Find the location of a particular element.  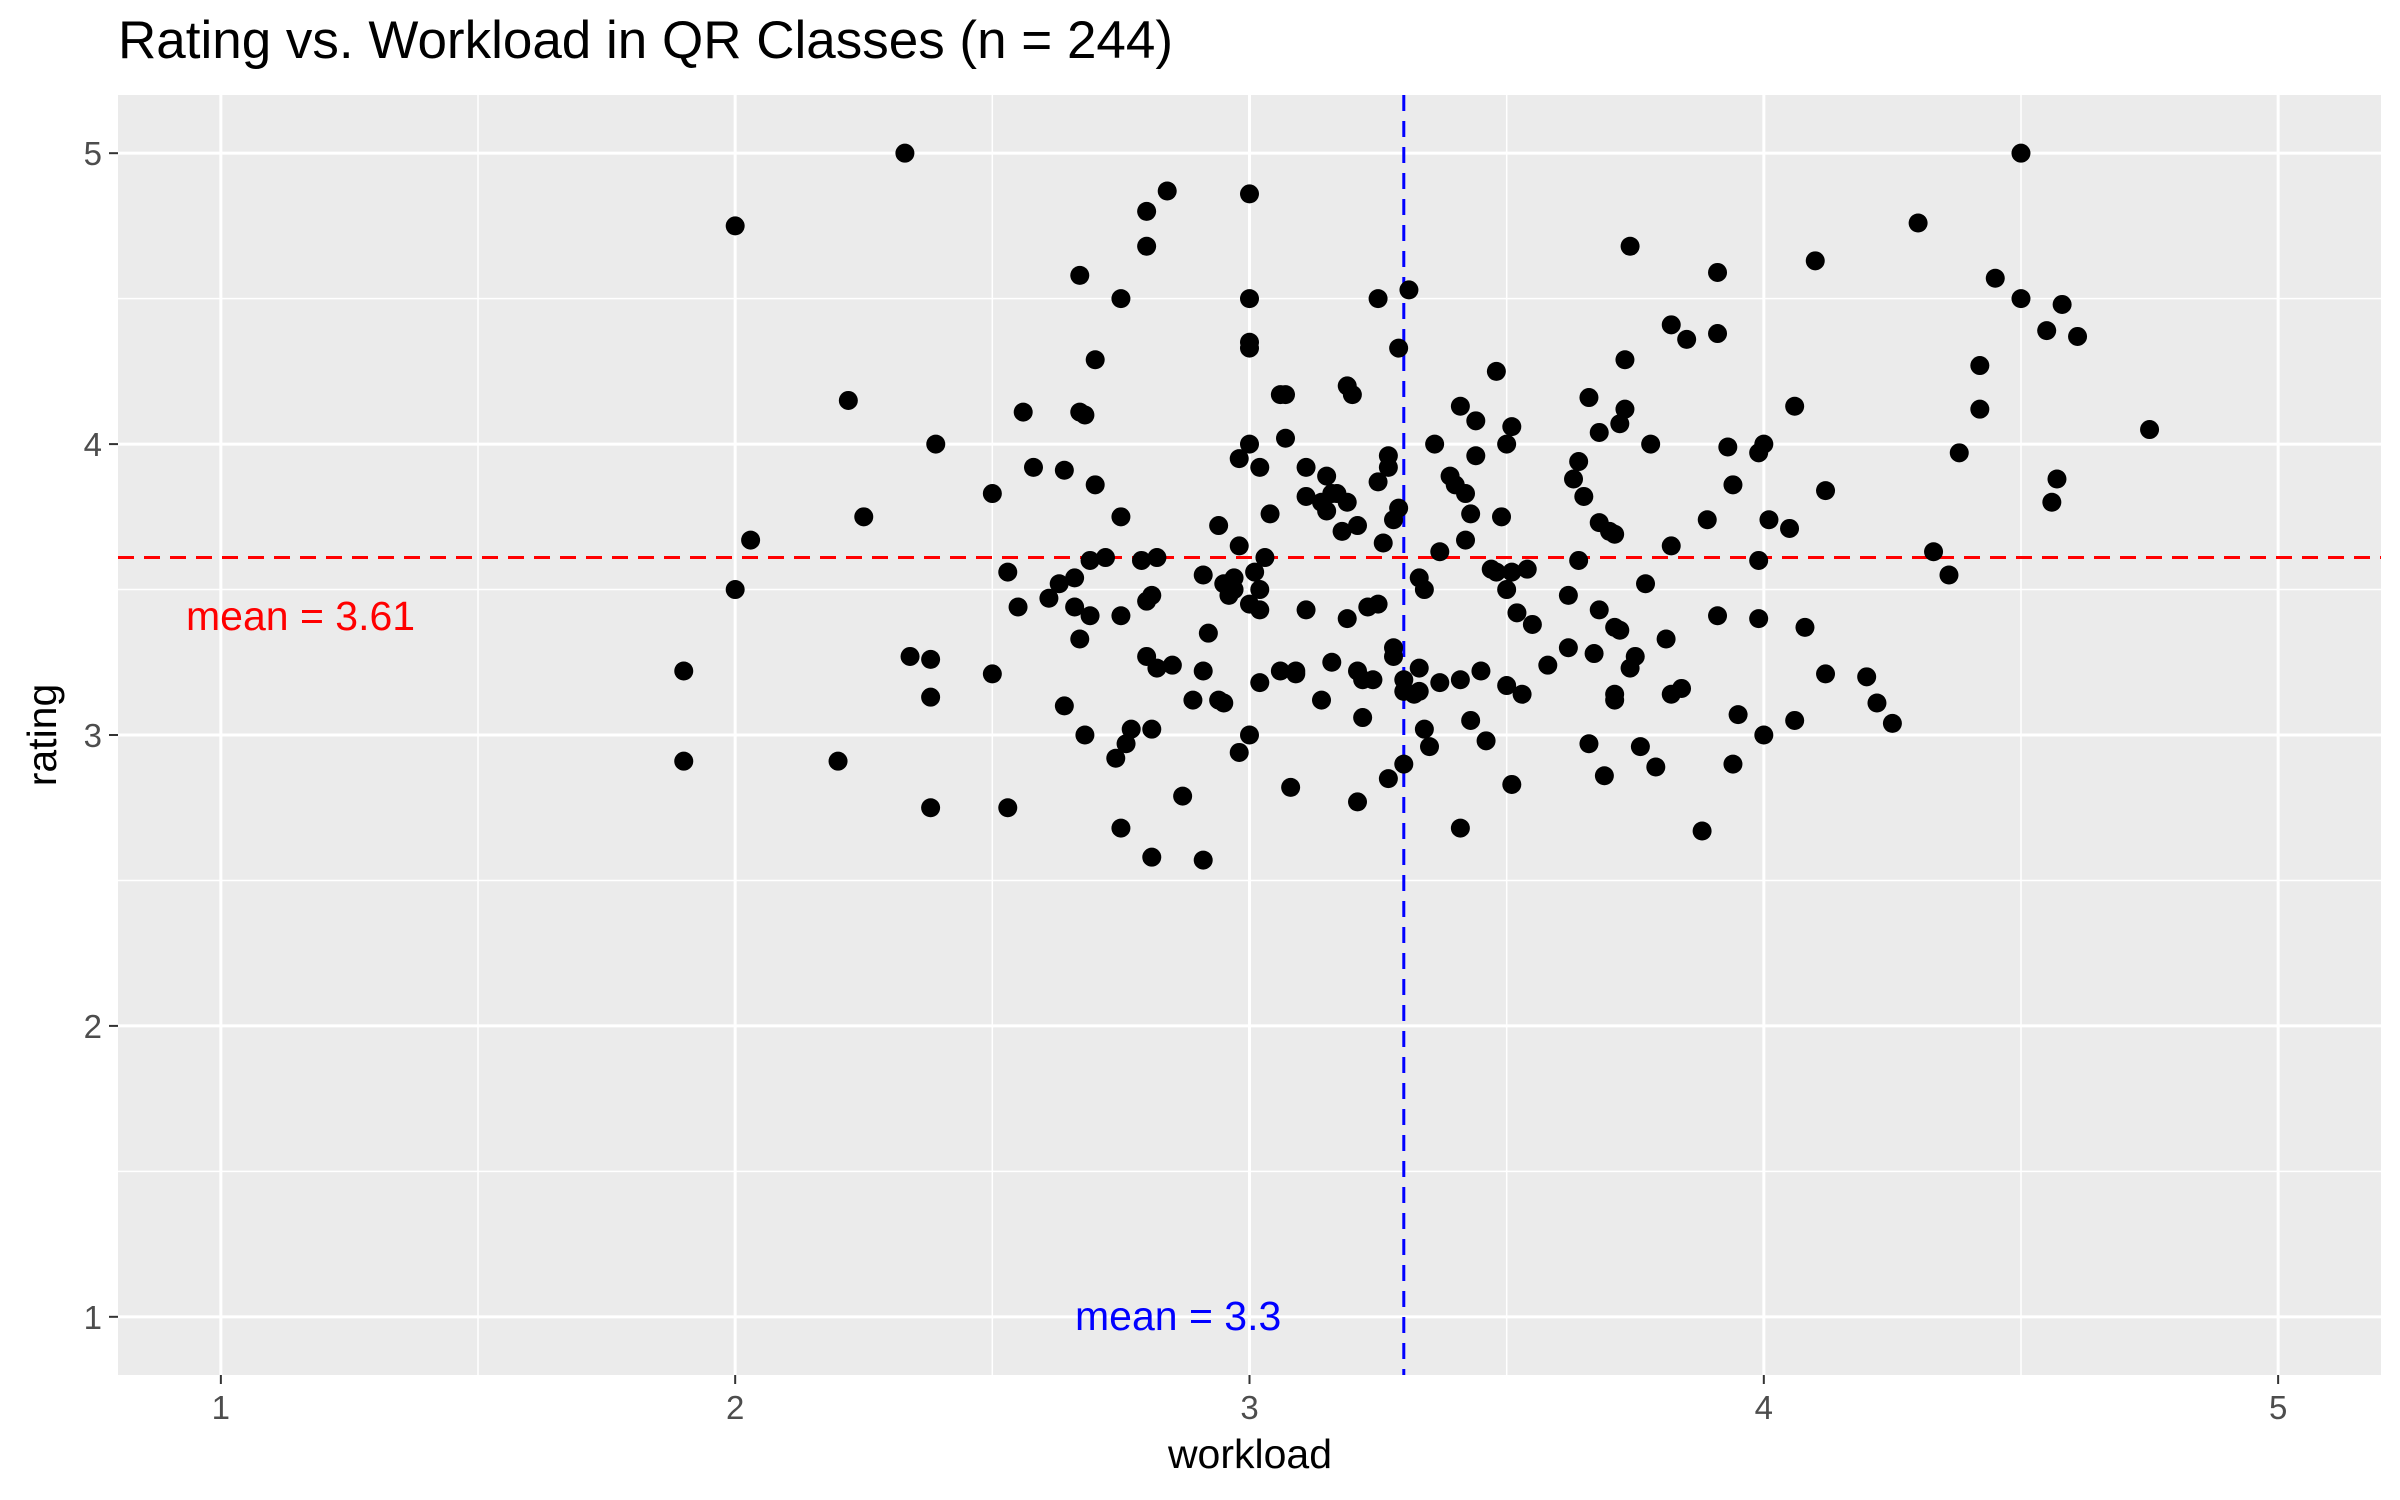

mean-workload-label: mean = 3.3 is located at coordinates (1178, 1316).